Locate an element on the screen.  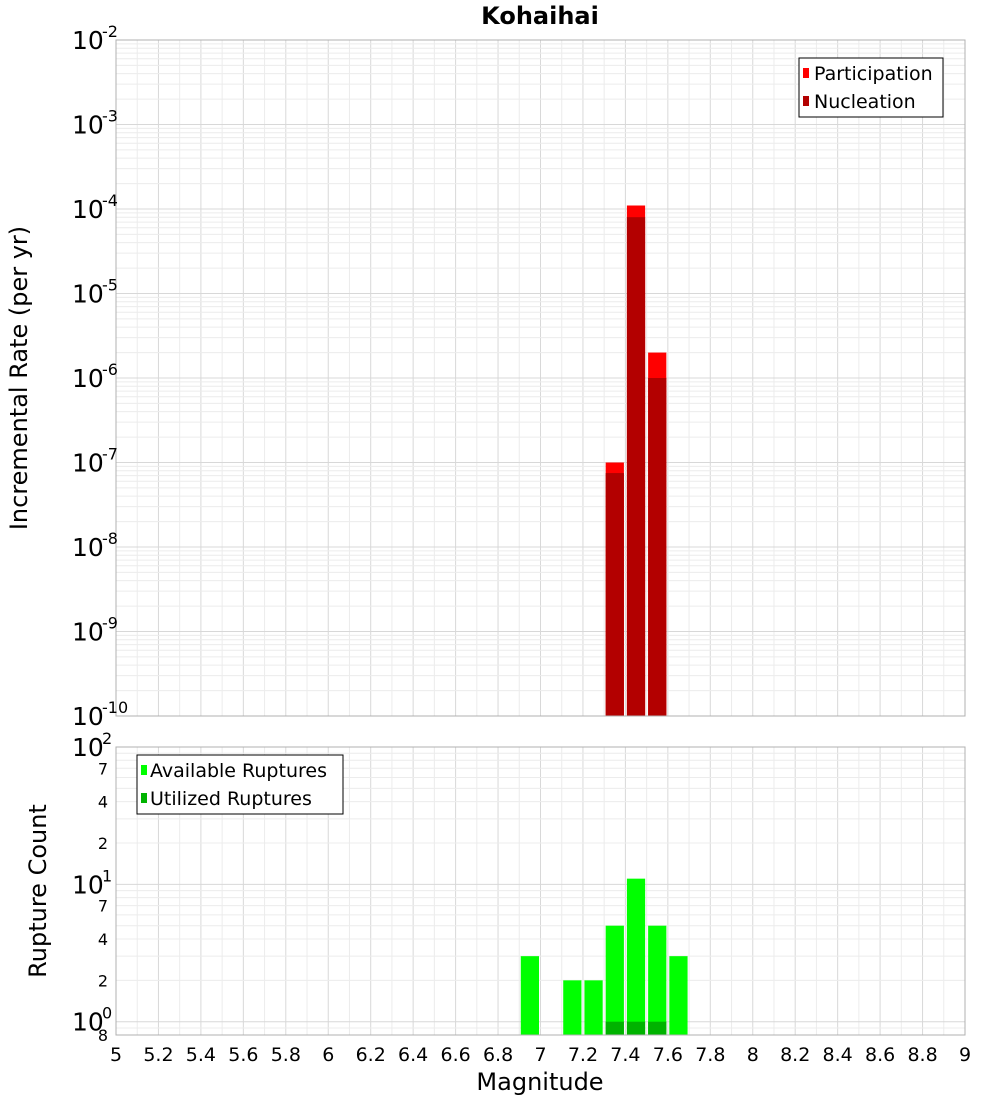
y-tick-label: 10⁻⁶ is located at coordinates (95, 376).